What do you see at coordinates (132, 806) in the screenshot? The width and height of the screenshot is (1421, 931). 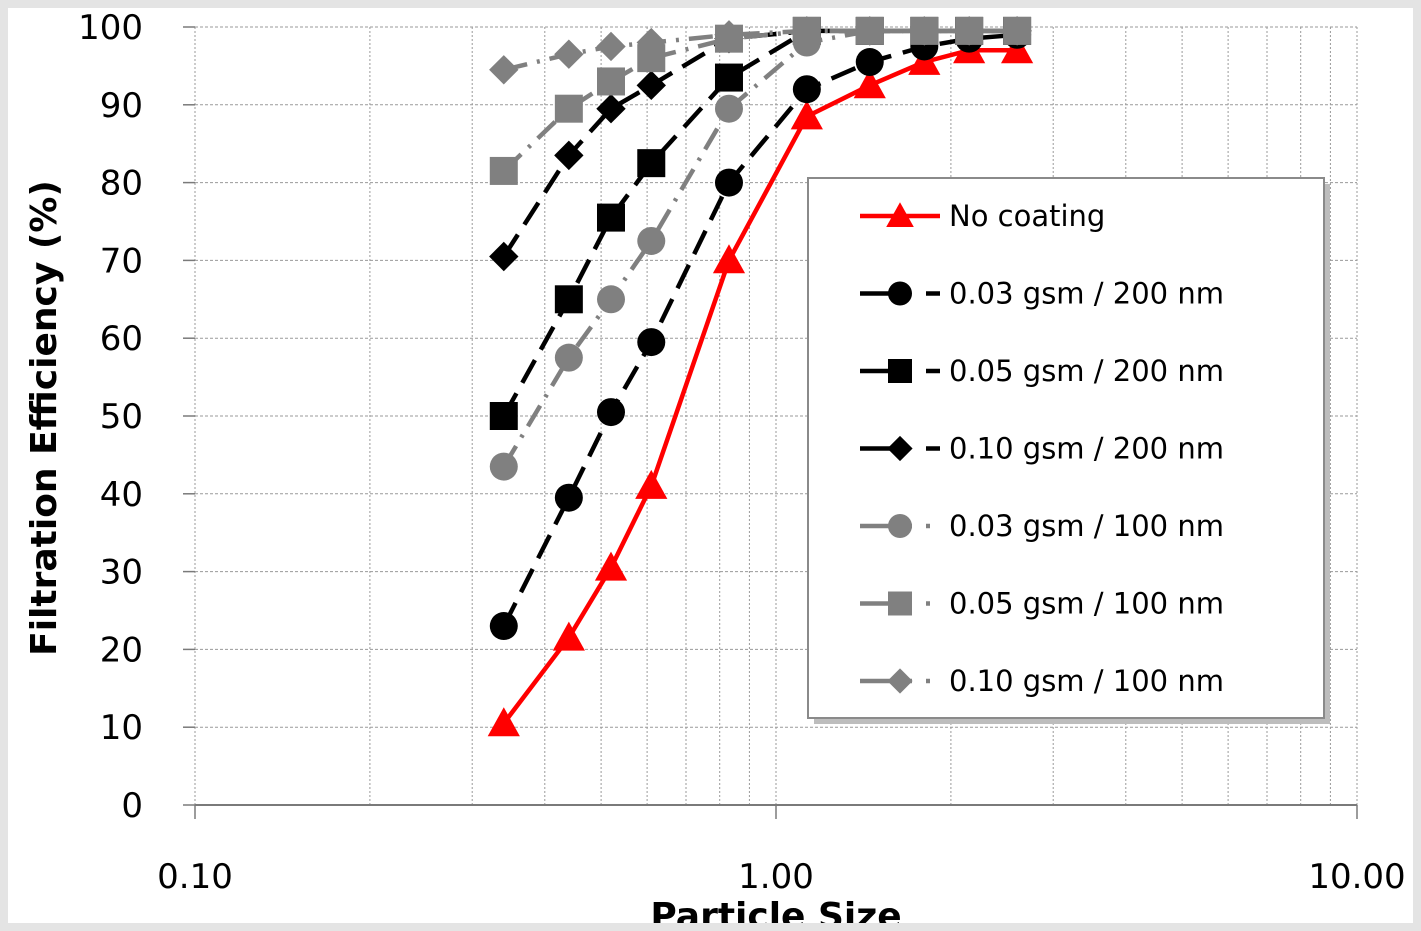 I see `y-tick-label: 0` at bounding box center [132, 806].